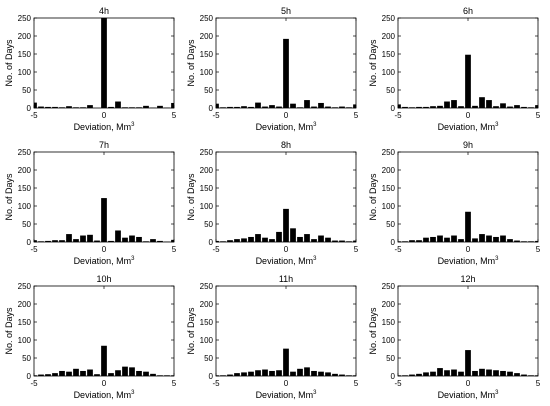 The image size is (550, 406). What do you see at coordinates (103, 279) in the screenshot?
I see `panel-title: 10h` at bounding box center [103, 279].